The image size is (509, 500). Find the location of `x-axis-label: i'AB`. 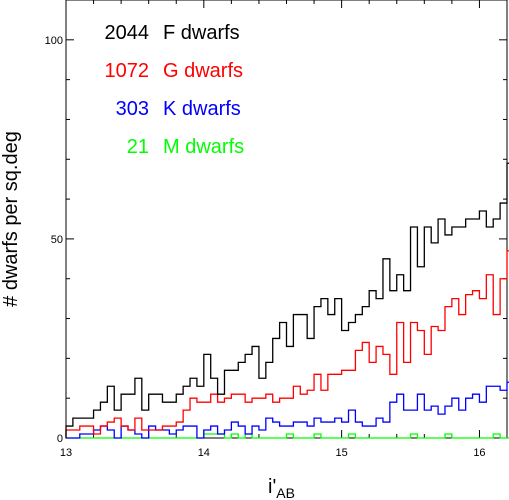

x-axis-label: i'AB is located at coordinates (281, 488).